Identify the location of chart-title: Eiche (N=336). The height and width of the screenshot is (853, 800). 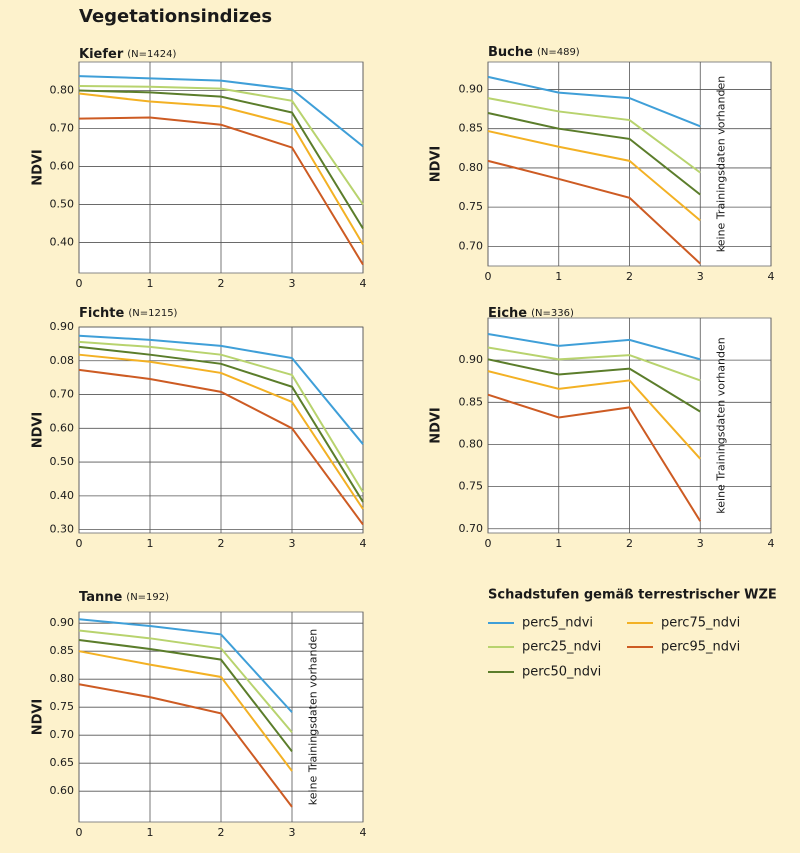
(531, 313).